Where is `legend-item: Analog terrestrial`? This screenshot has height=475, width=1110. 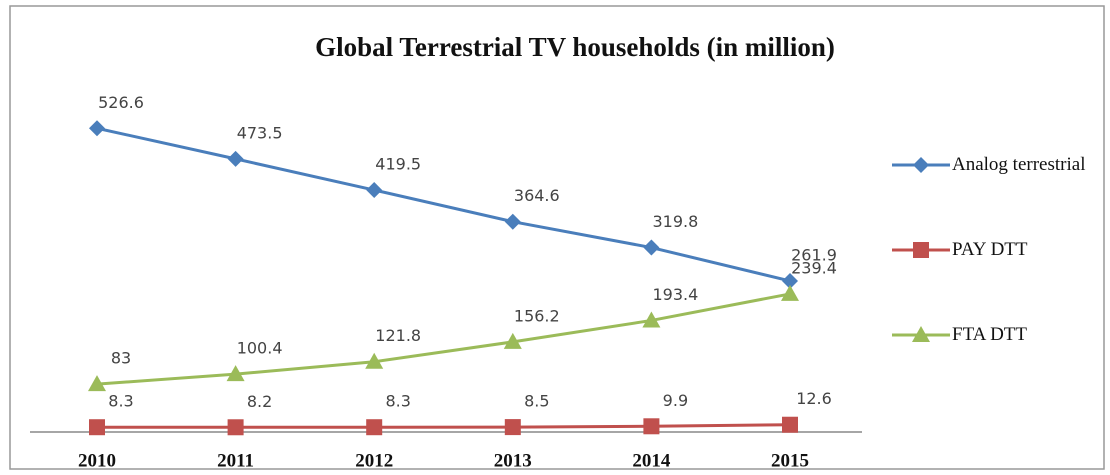 legend-item: Analog terrestrial is located at coordinates (1019, 164).